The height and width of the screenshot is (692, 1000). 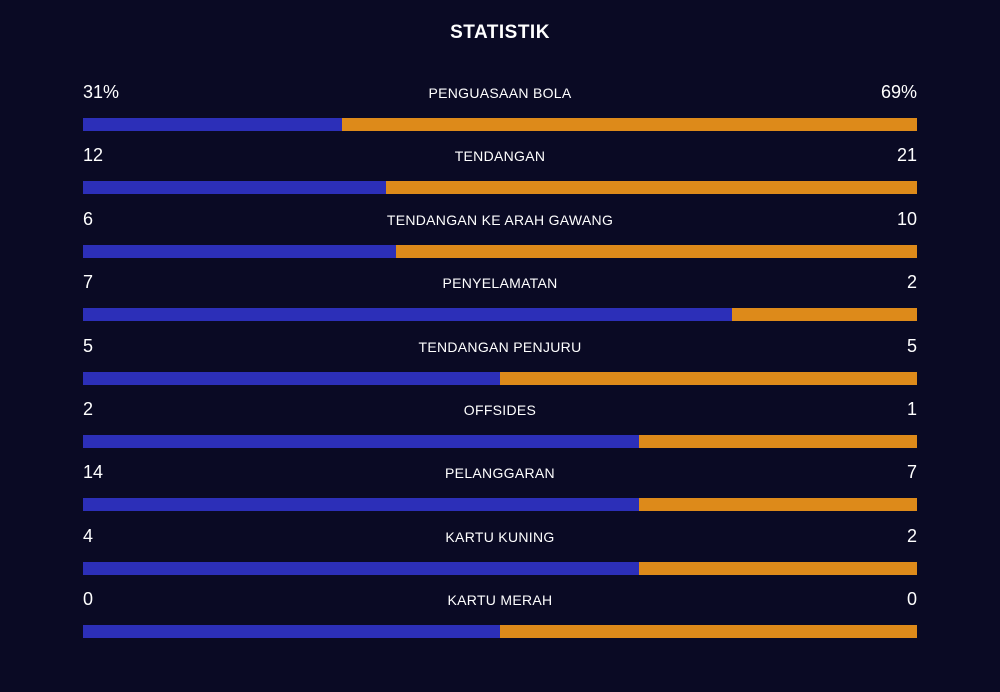 I want to click on away-value: 69%, so click(x=898, y=92).